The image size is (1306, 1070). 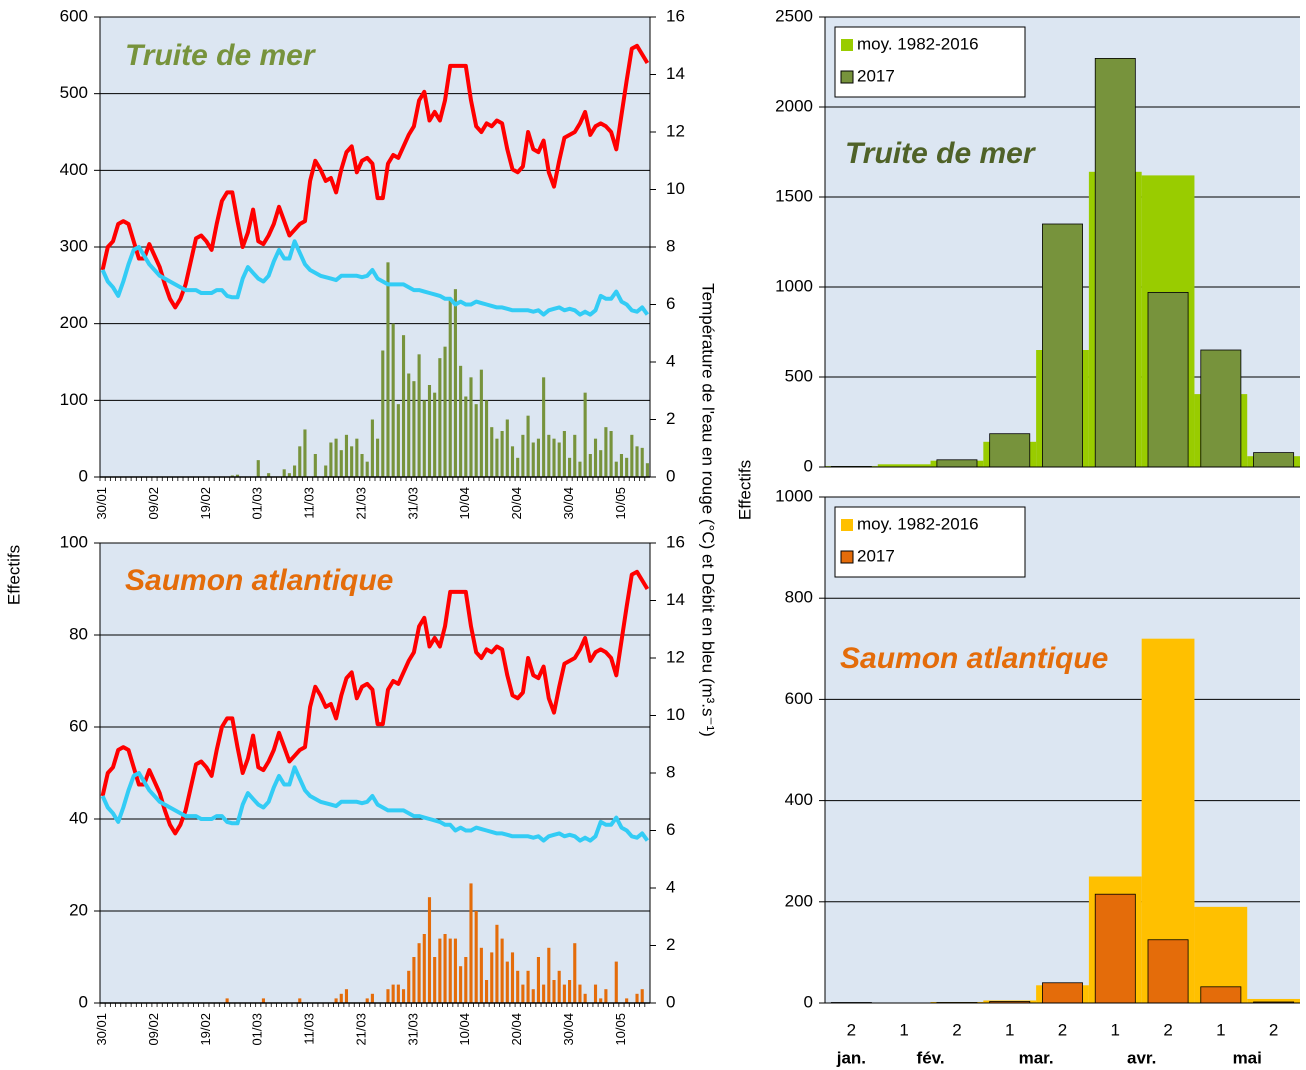 What do you see at coordinates (101, 503) in the screenshot?
I see `x-tick-label: 30/01` at bounding box center [101, 503].